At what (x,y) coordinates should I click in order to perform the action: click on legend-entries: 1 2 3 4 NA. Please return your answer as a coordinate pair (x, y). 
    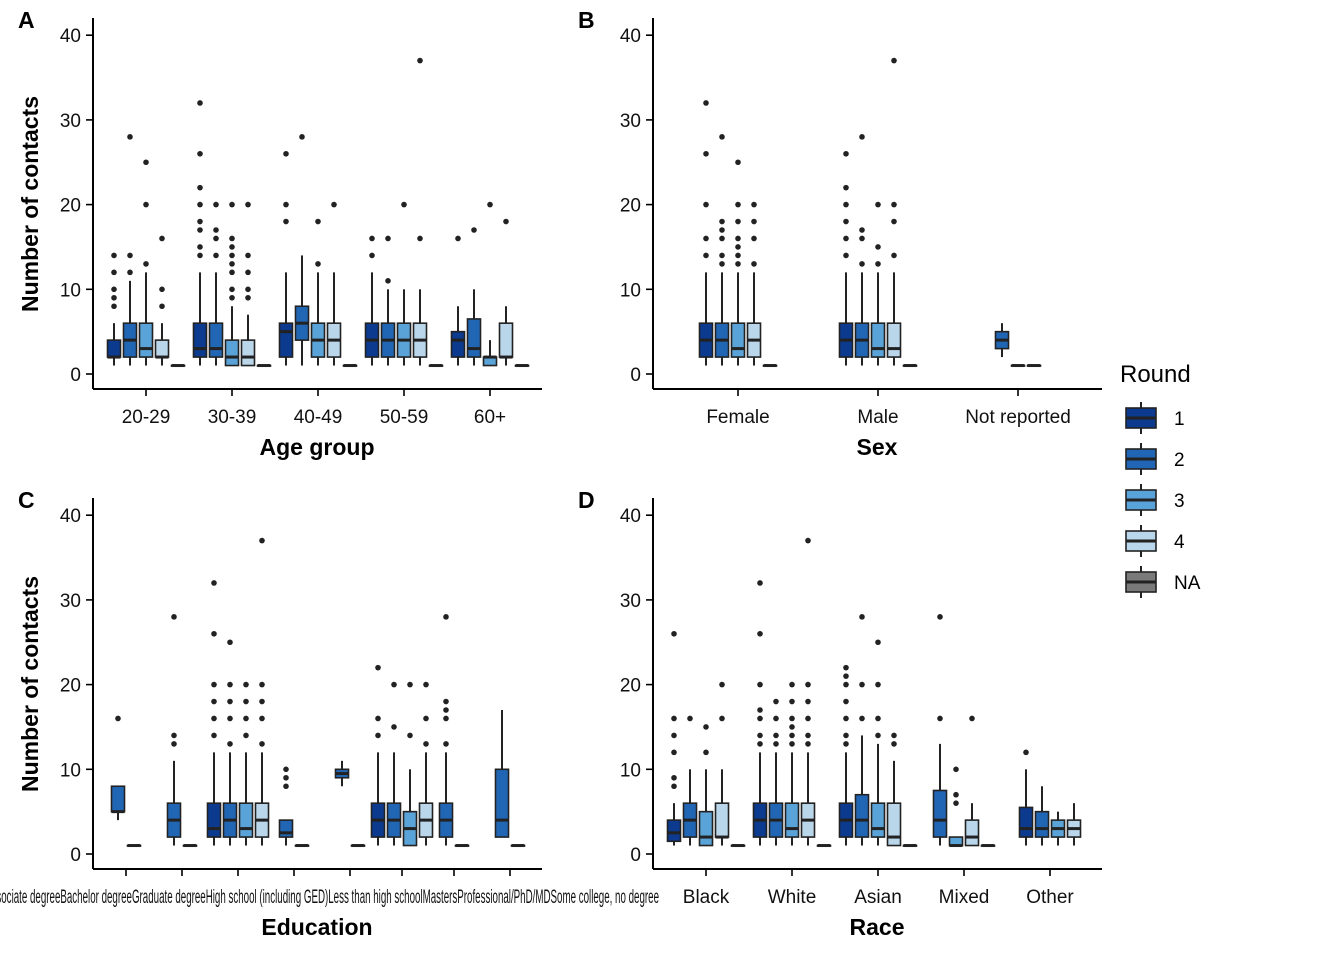
    Looking at the image, I should click on (1163, 500).